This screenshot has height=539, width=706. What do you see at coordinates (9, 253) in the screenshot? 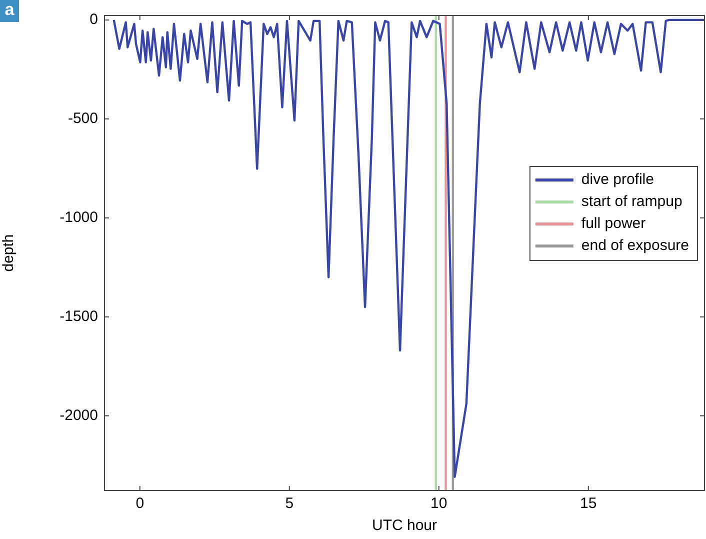
I see `y-axis-title: depth` at bounding box center [9, 253].